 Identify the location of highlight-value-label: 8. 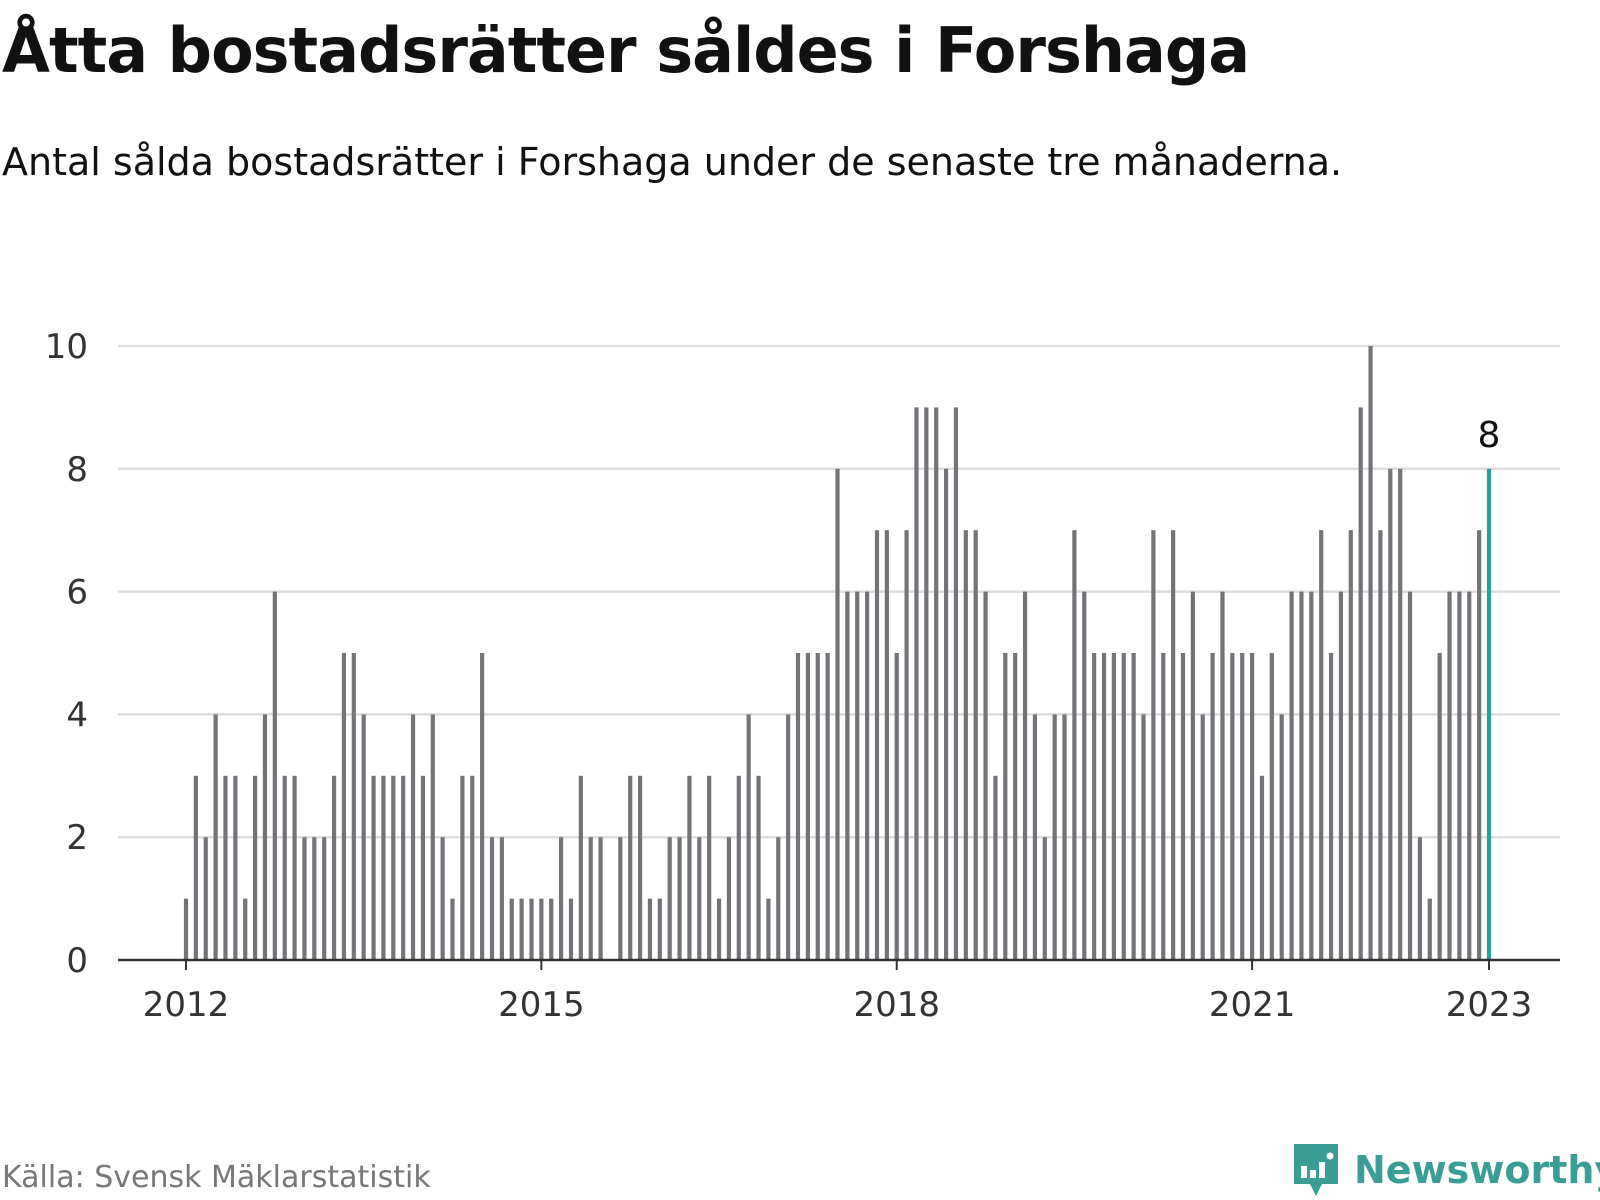
(1489, 435).